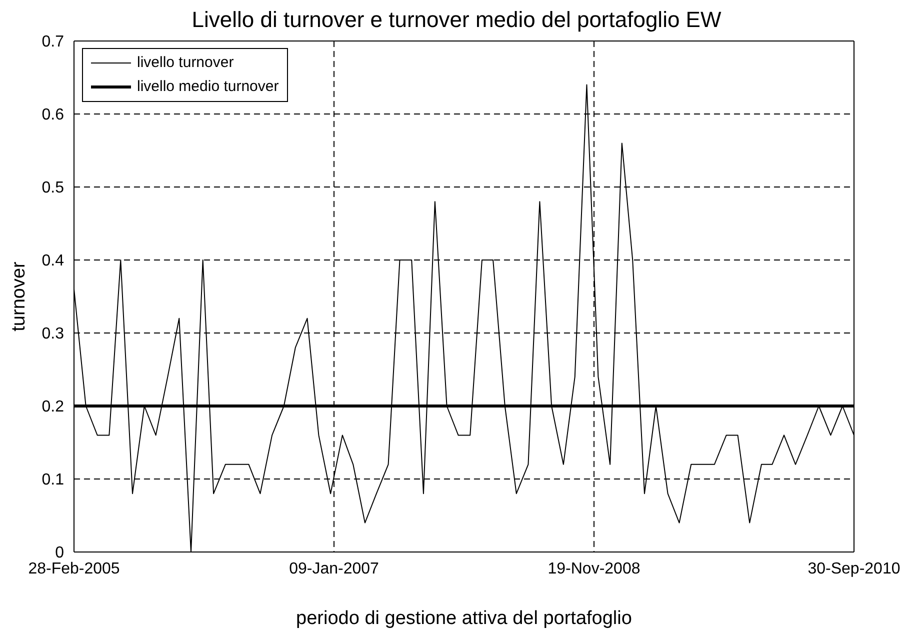 This screenshot has height=637, width=913. What do you see at coordinates (53, 261) in the screenshot?
I see `y-tick-label: 0.4` at bounding box center [53, 261].